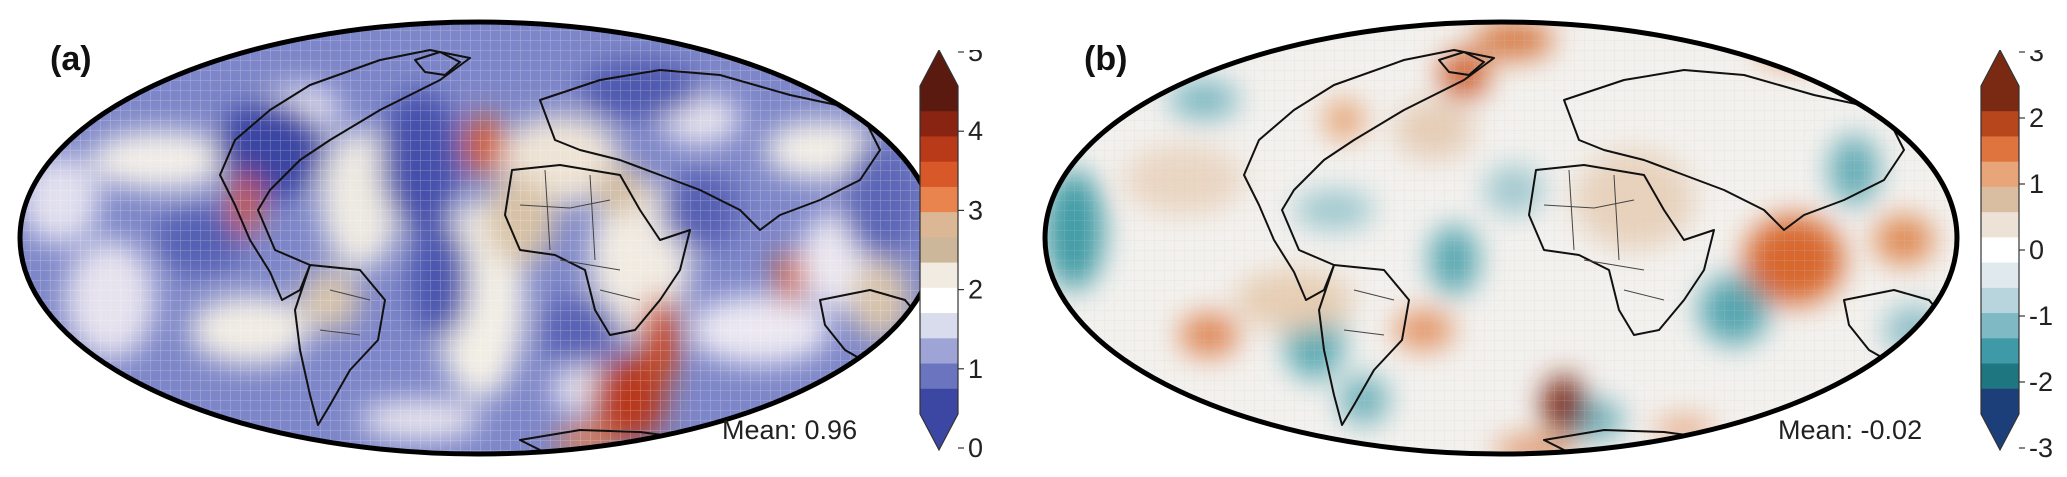 This screenshot has width=2067, height=477. Describe the element at coordinates (1504, 252) in the screenshot. I see `borders-b` at that location.